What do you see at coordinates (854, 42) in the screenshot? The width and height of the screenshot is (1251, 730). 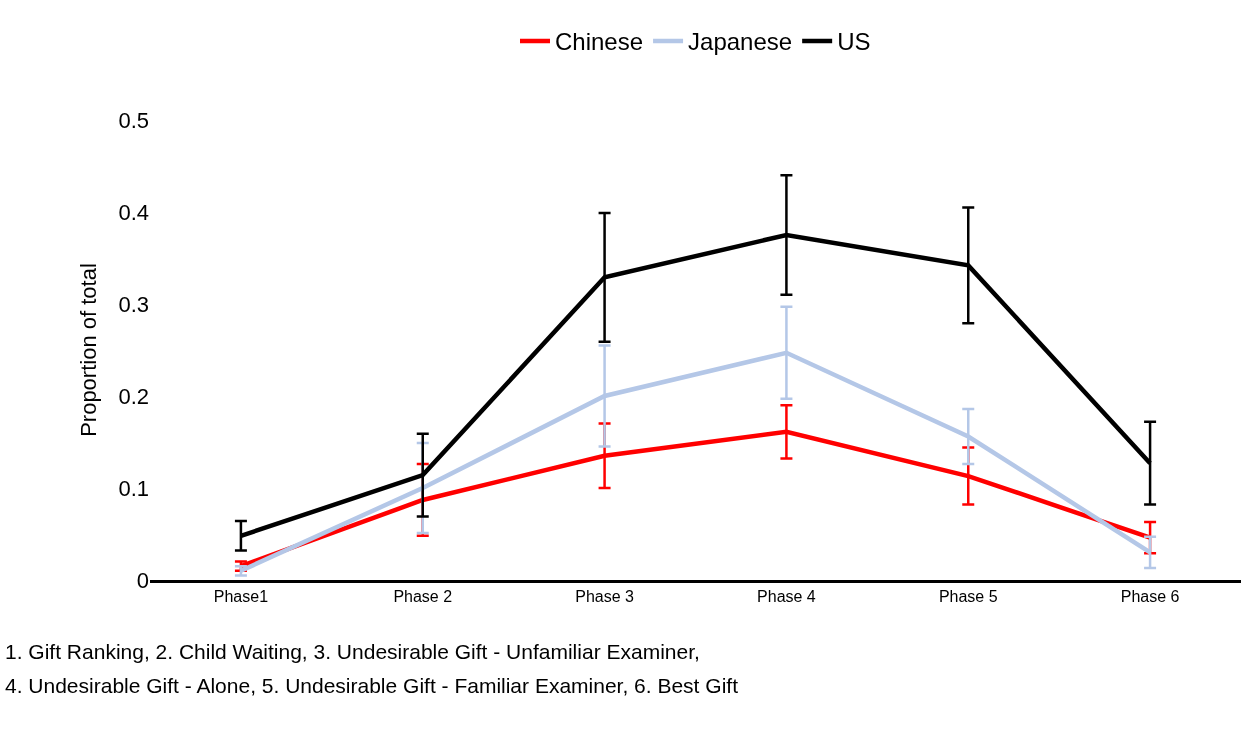 I see `legend-label: US` at bounding box center [854, 42].